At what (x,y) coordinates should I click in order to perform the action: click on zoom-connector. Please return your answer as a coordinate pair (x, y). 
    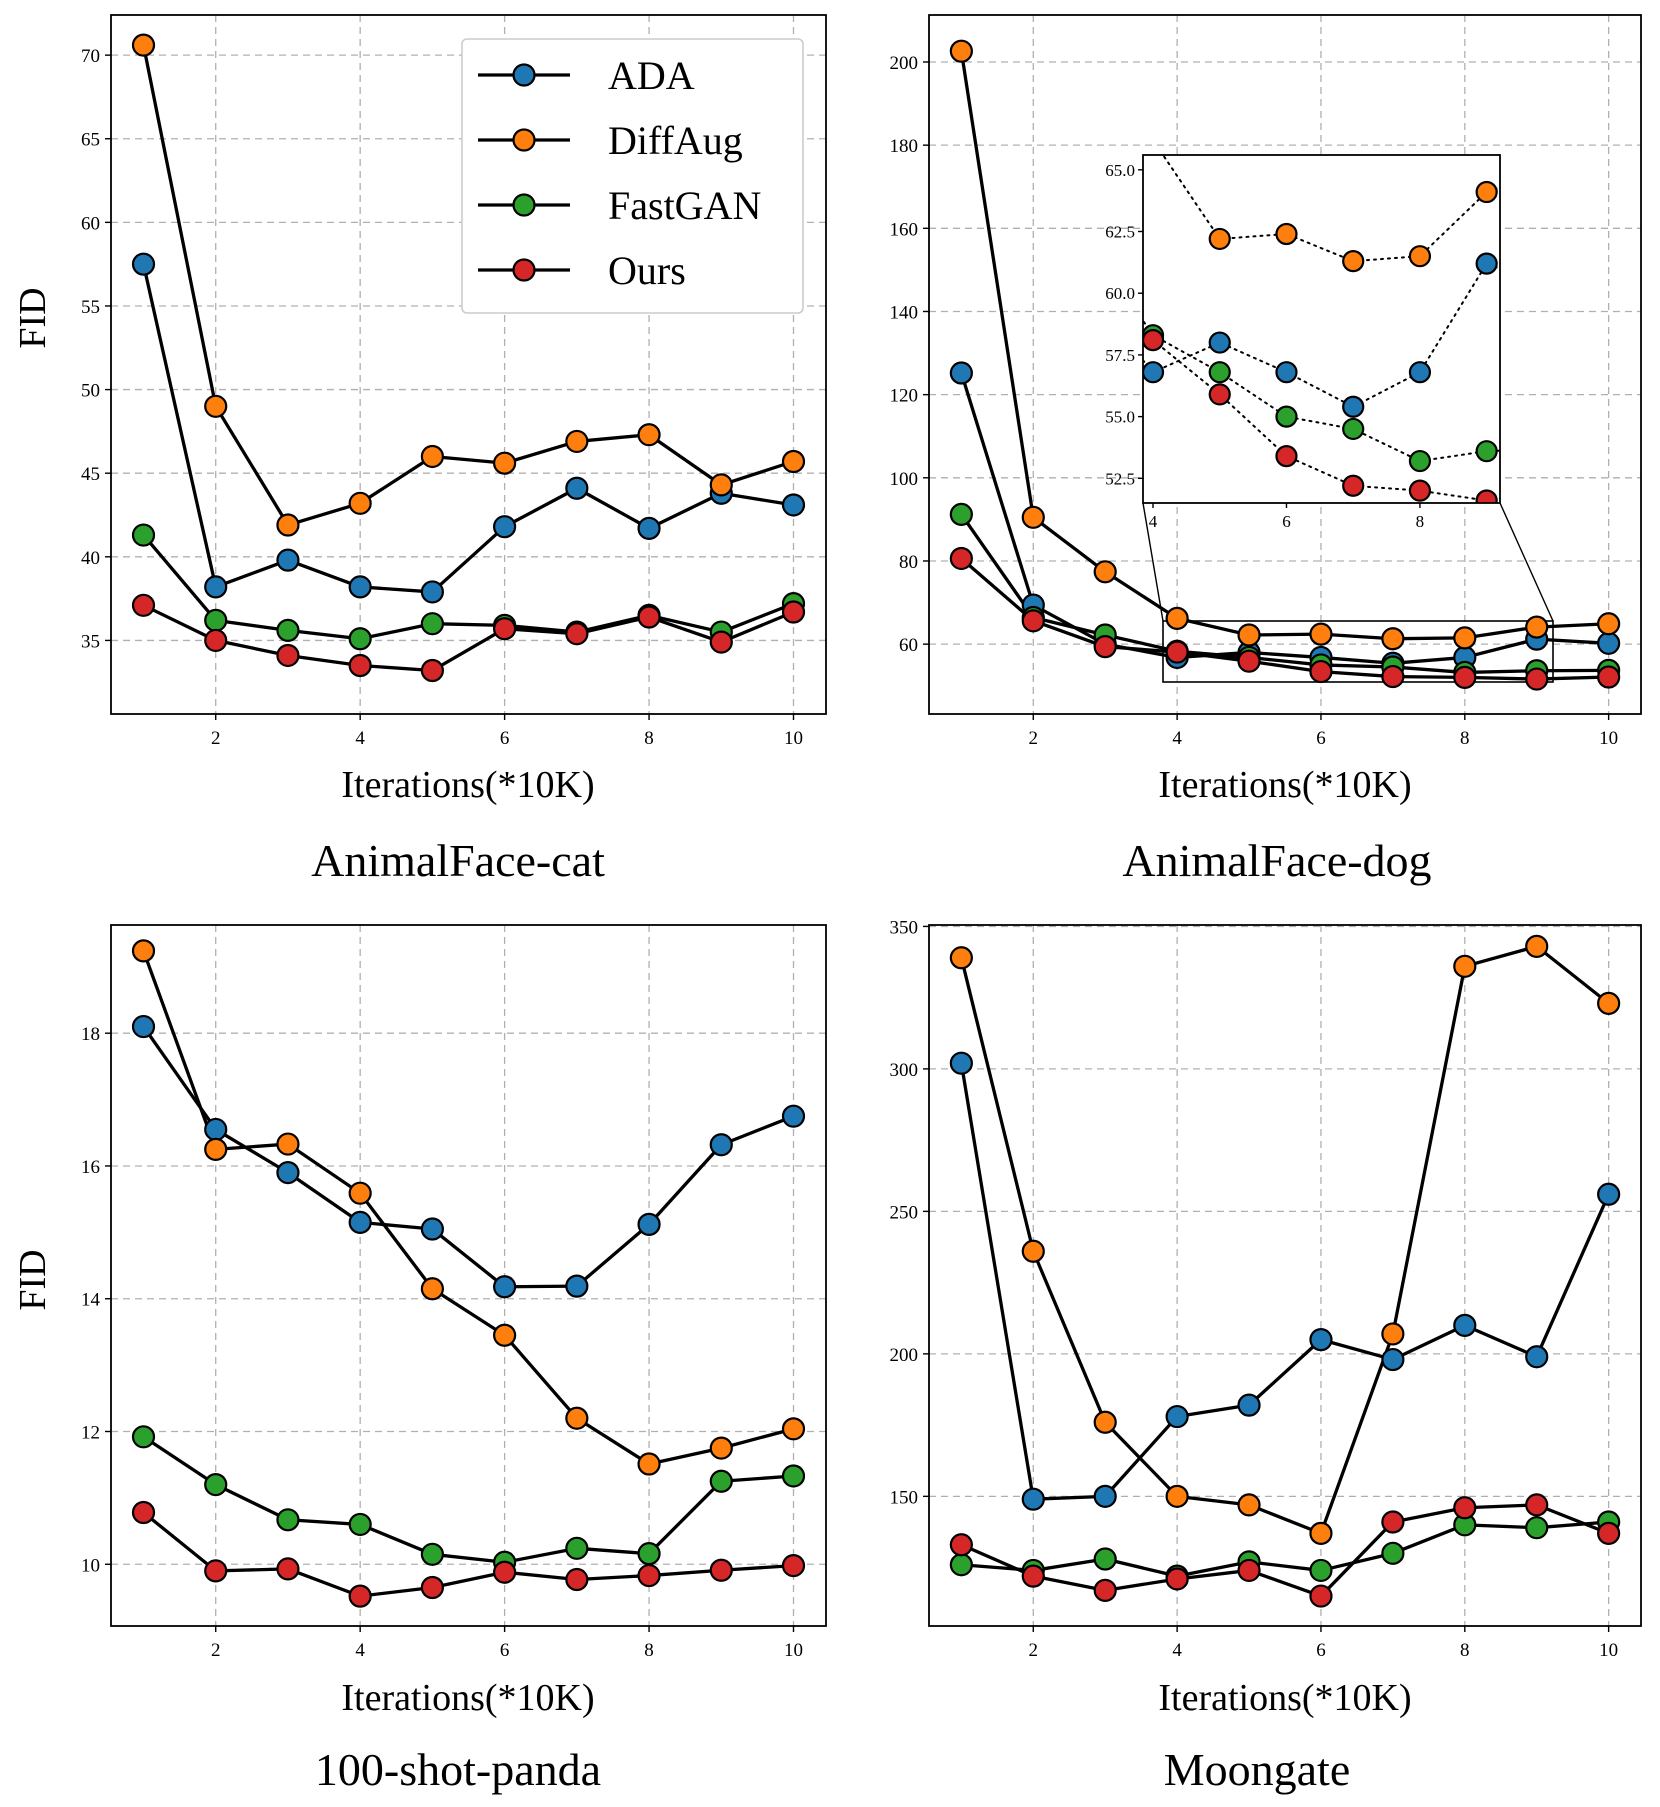
    Looking at the image, I should click on (1153, 562).